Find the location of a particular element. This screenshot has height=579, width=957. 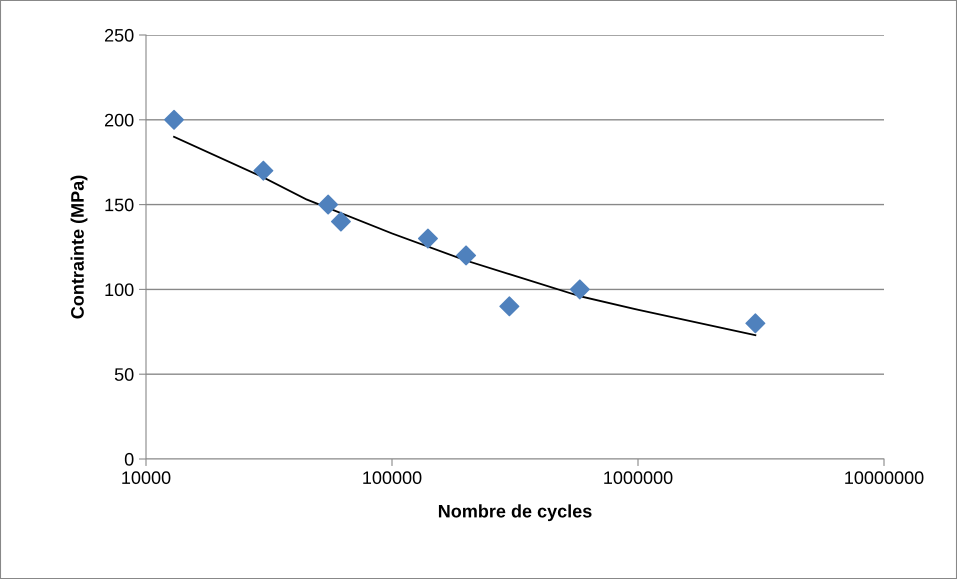

y-tick-label: 150 is located at coordinates (119, 205).